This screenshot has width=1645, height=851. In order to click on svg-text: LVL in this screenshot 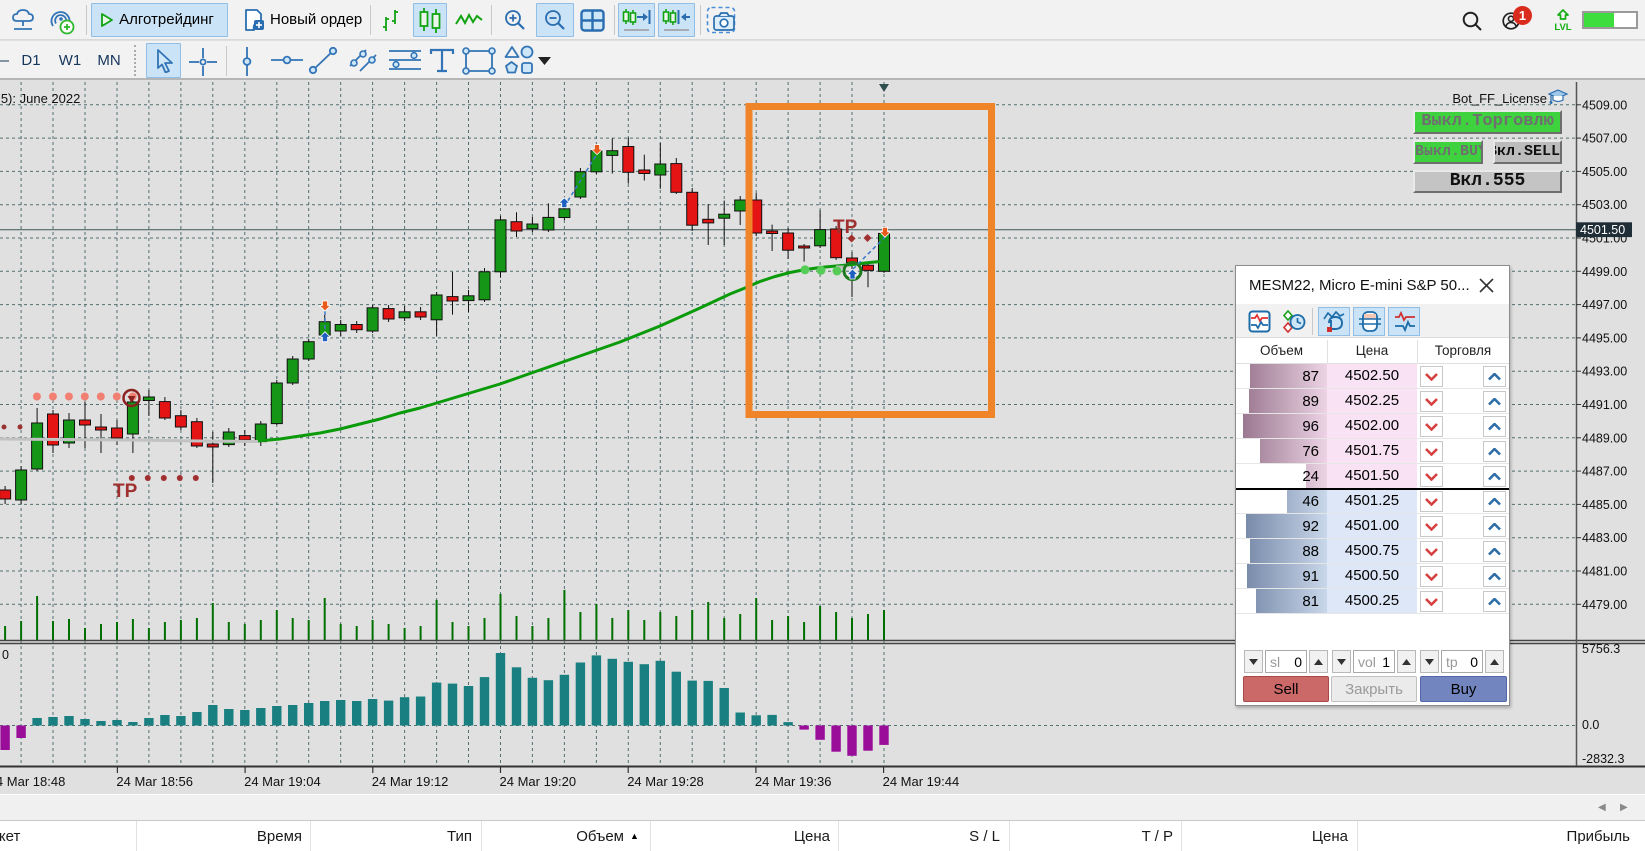, I will do `click(1562, 26)`.